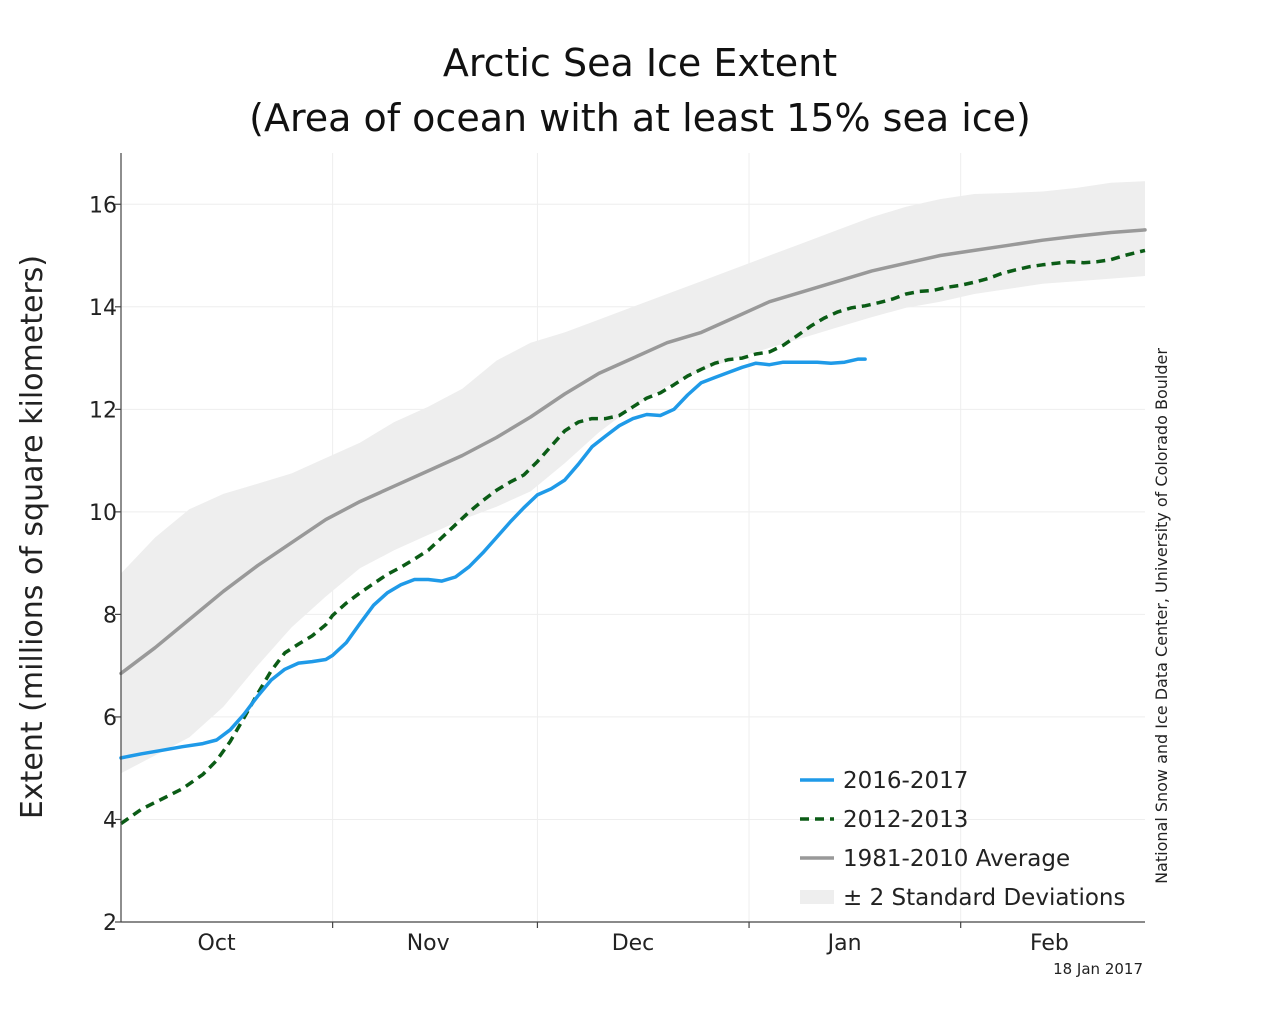 This screenshot has height=1024, width=1280. What do you see at coordinates (103, 205) in the screenshot?
I see `y-tick-label-16: 16` at bounding box center [103, 205].